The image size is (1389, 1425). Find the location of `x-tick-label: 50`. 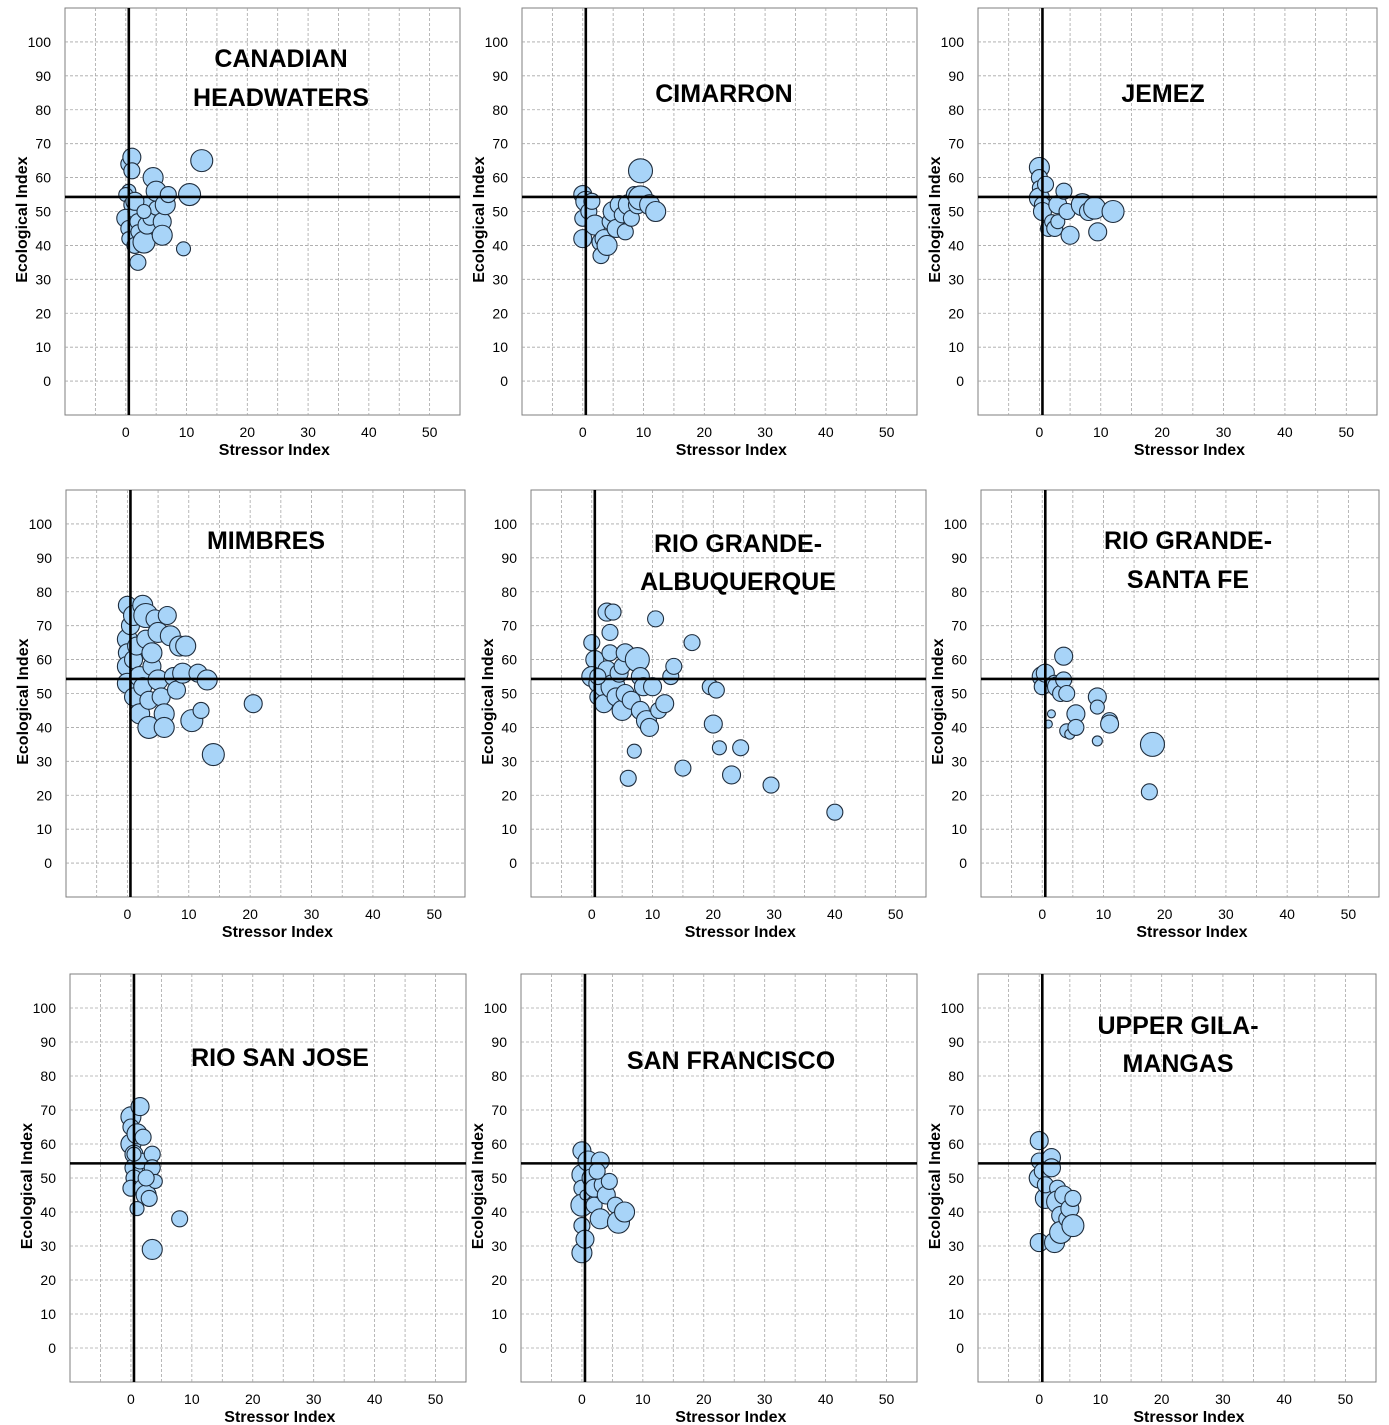

x-tick-label: 50 is located at coordinates (430, 432).